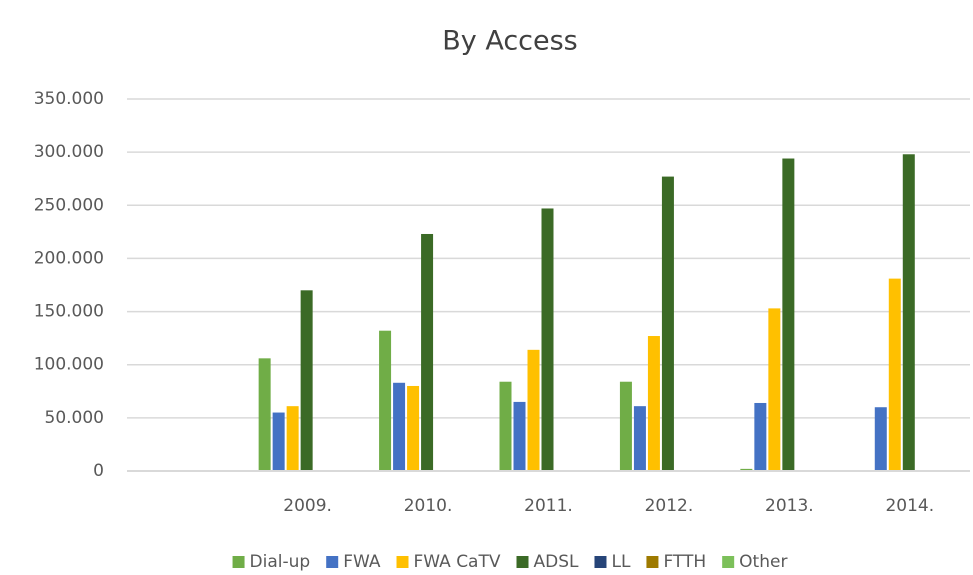 The height and width of the screenshot is (575, 973). I want to click on y-tick-label: 0, so click(98, 471).